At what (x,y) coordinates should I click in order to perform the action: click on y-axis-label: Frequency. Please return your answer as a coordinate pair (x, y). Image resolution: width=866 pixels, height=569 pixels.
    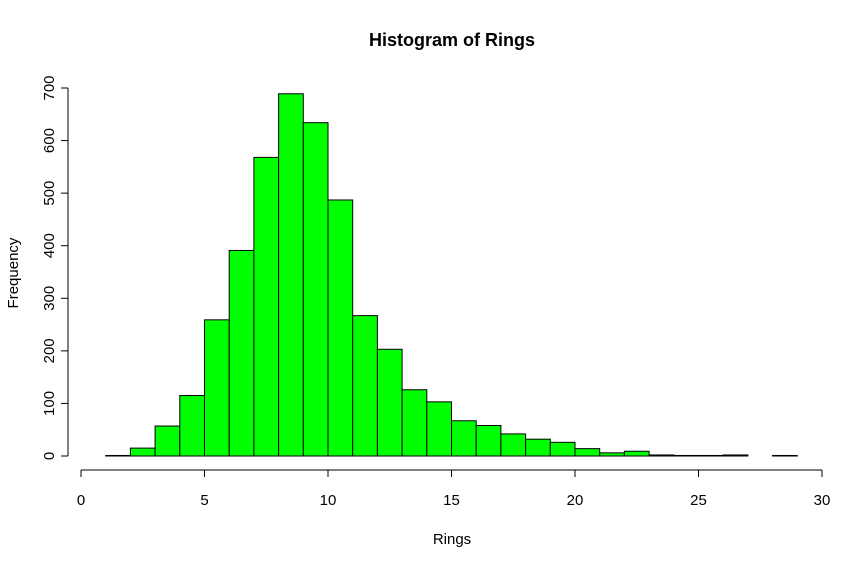
    Looking at the image, I should click on (13, 272).